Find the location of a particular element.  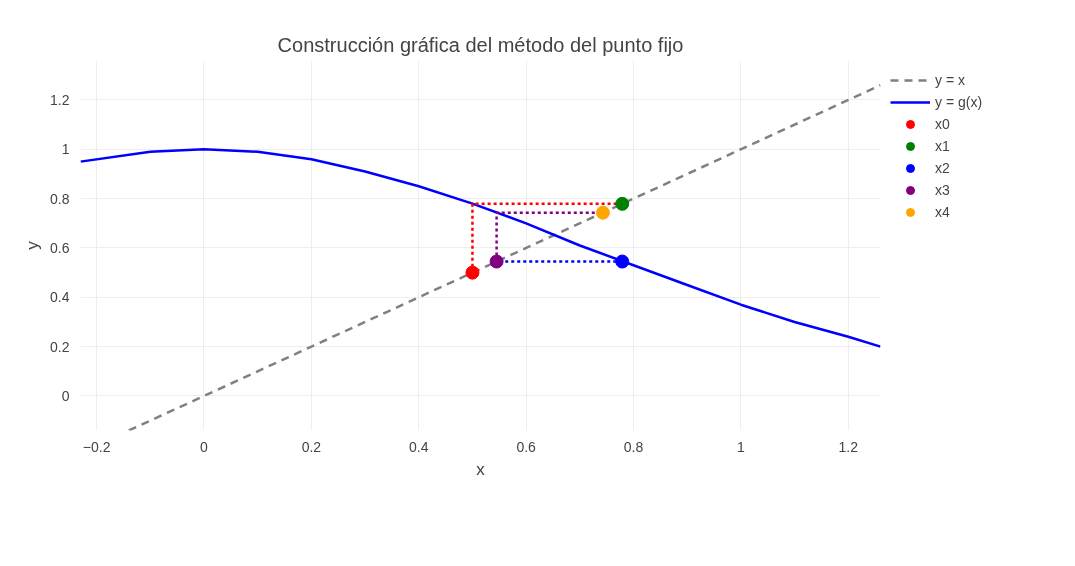

y-tick-label: 1.2 is located at coordinates (60, 99).